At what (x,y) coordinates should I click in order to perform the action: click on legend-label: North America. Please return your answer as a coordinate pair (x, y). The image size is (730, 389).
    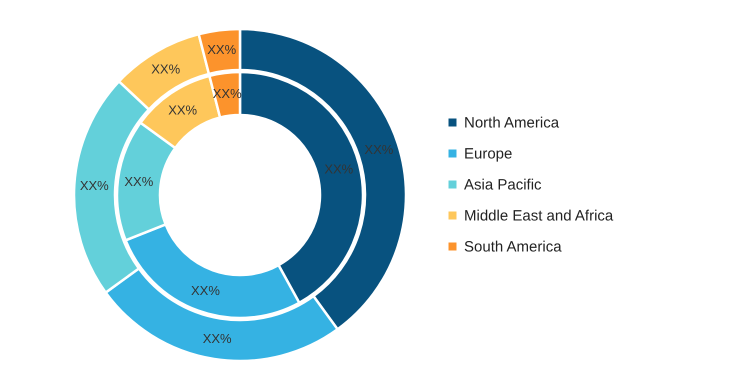
    Looking at the image, I should click on (512, 123).